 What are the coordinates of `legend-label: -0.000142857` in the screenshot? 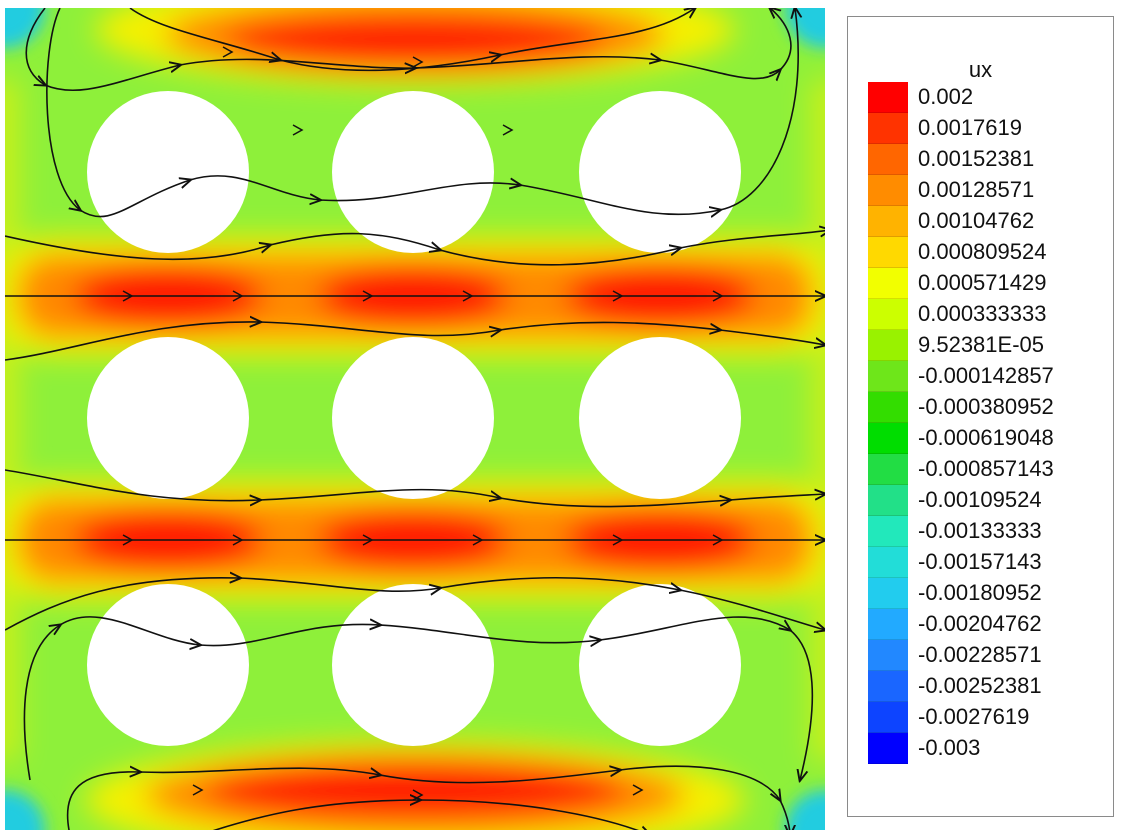 It's located at (986, 375).